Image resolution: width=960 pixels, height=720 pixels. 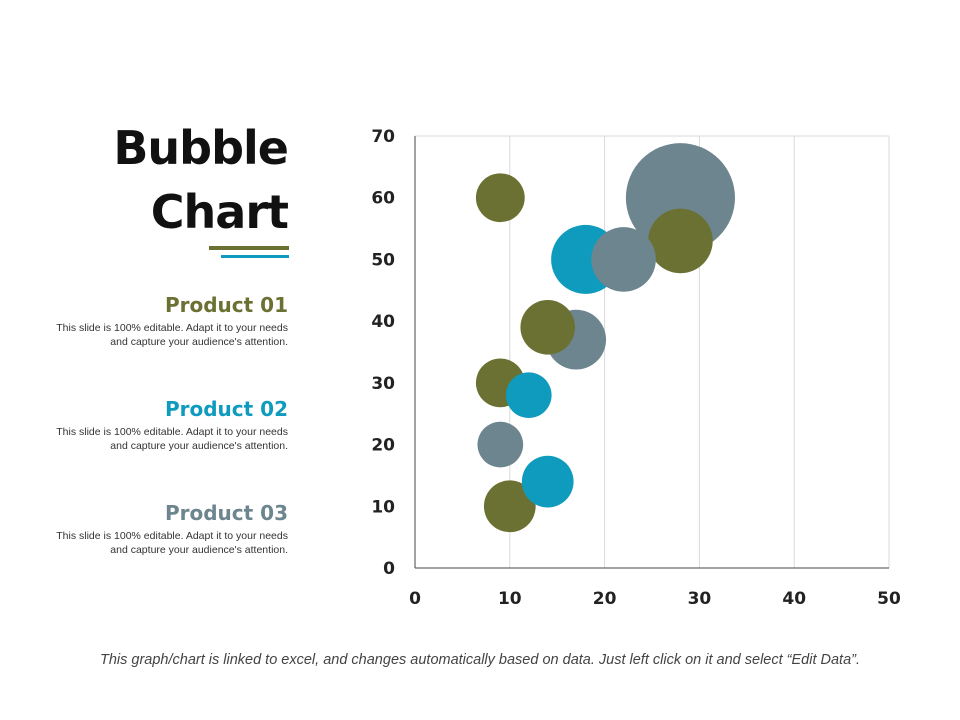 What do you see at coordinates (889, 599) in the screenshot?
I see `x-tick-label-50: 50` at bounding box center [889, 599].